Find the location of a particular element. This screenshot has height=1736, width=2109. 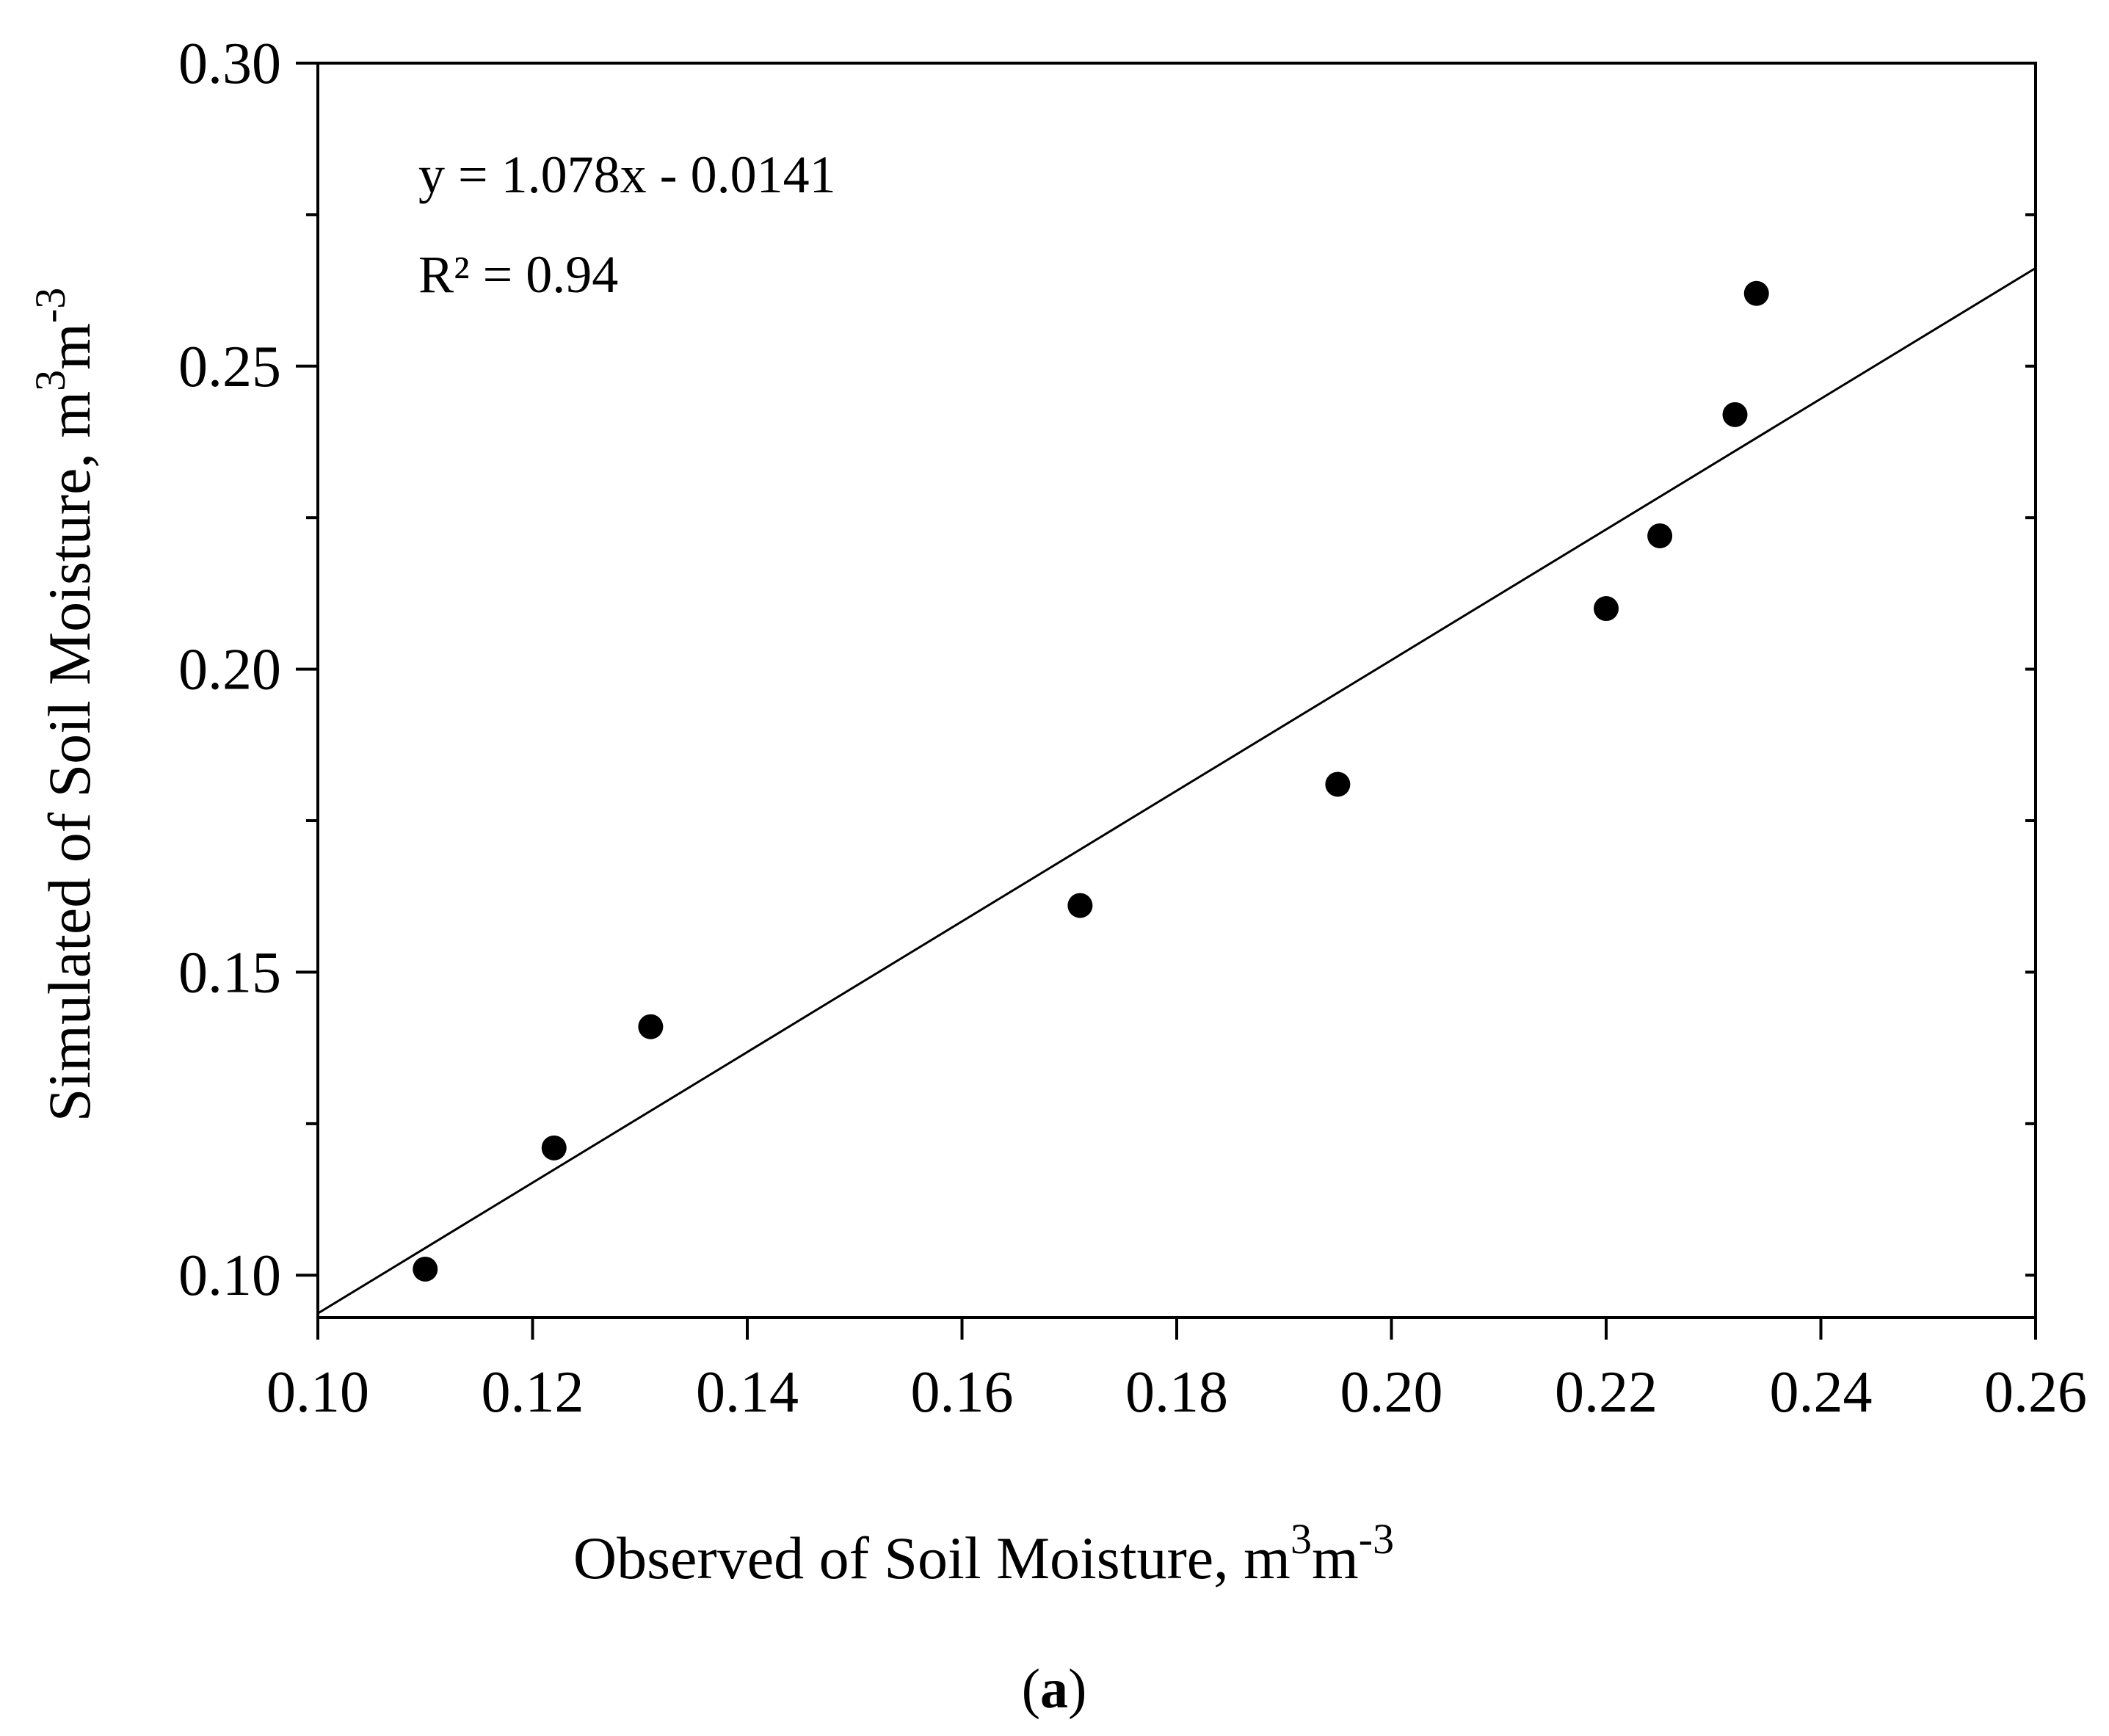

y-tick-label: 0.25 is located at coordinates (229, 367).